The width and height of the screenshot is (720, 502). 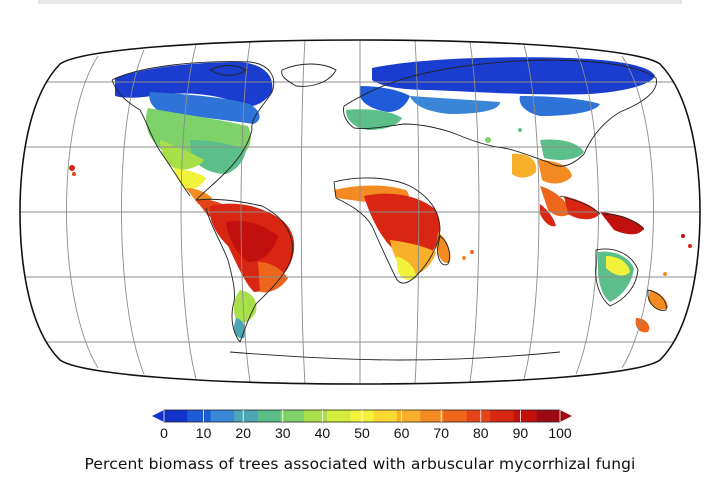 I want to click on legend-tick-label: 90, so click(x=521, y=433).